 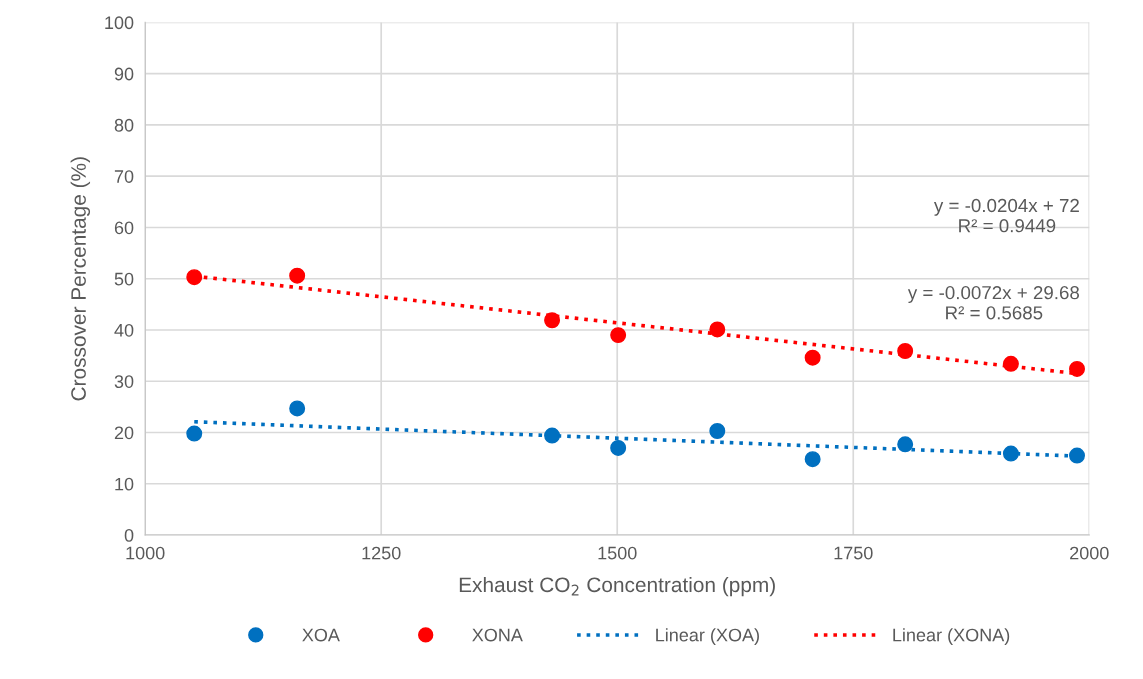 I want to click on legend-label: XOA, so click(x=321, y=635).